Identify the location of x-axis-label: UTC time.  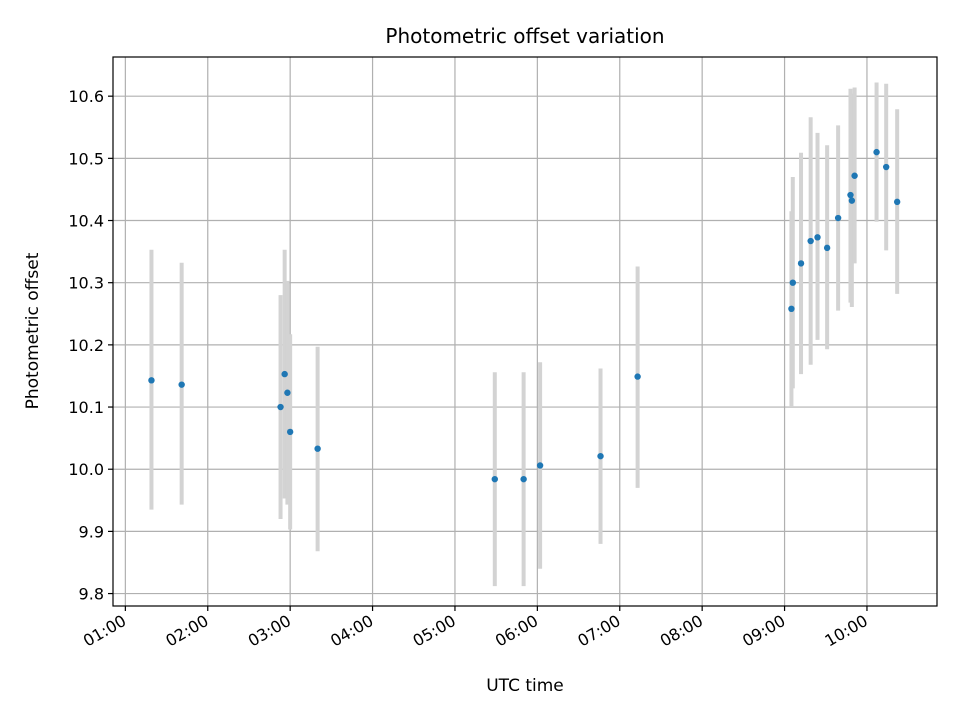
(525, 686).